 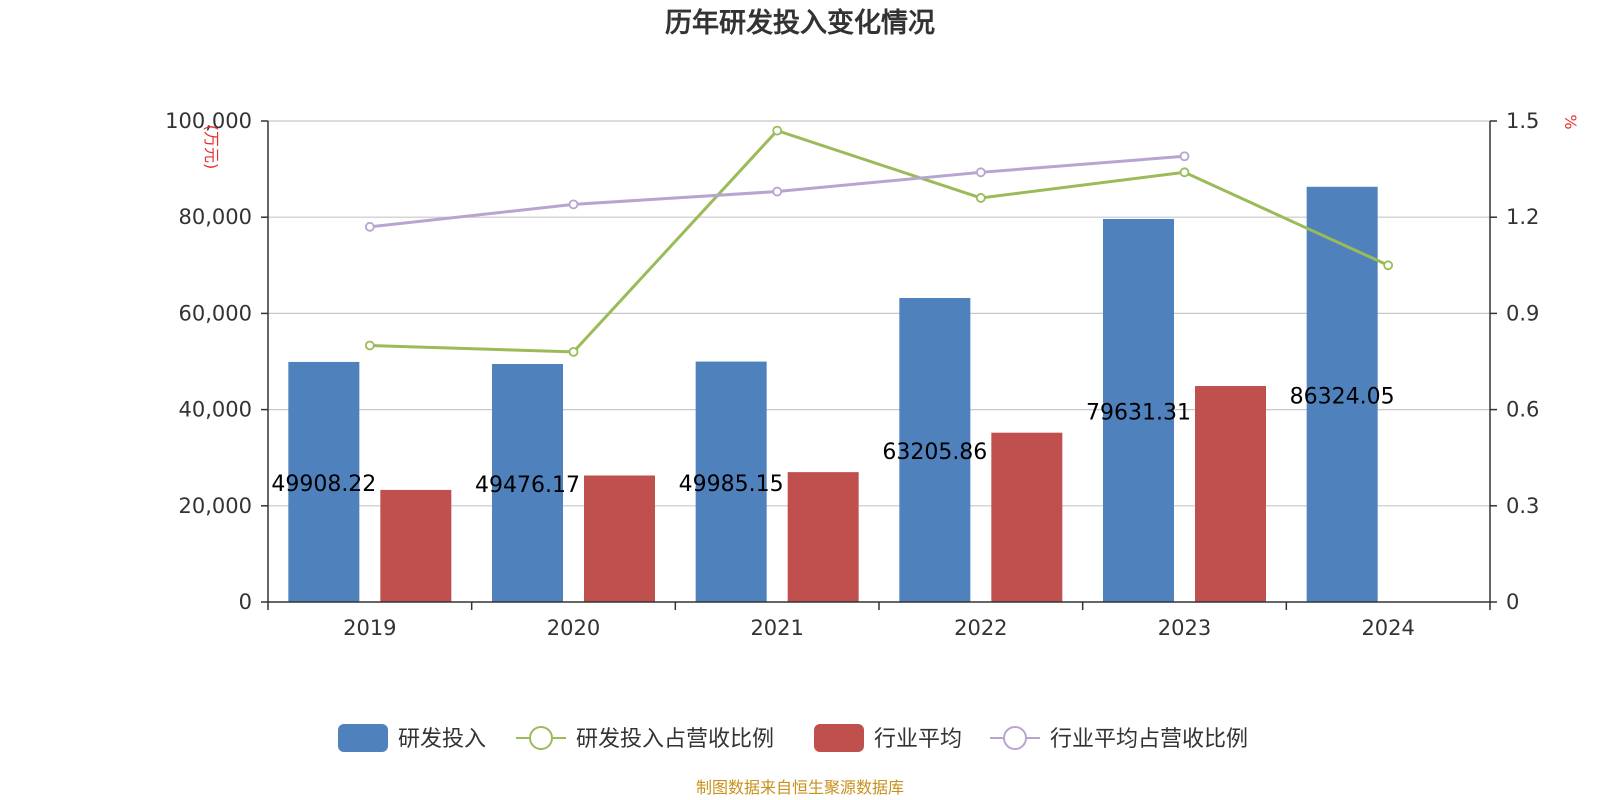 I want to click on bar-value-label: 79631.31, so click(x=1138, y=412).